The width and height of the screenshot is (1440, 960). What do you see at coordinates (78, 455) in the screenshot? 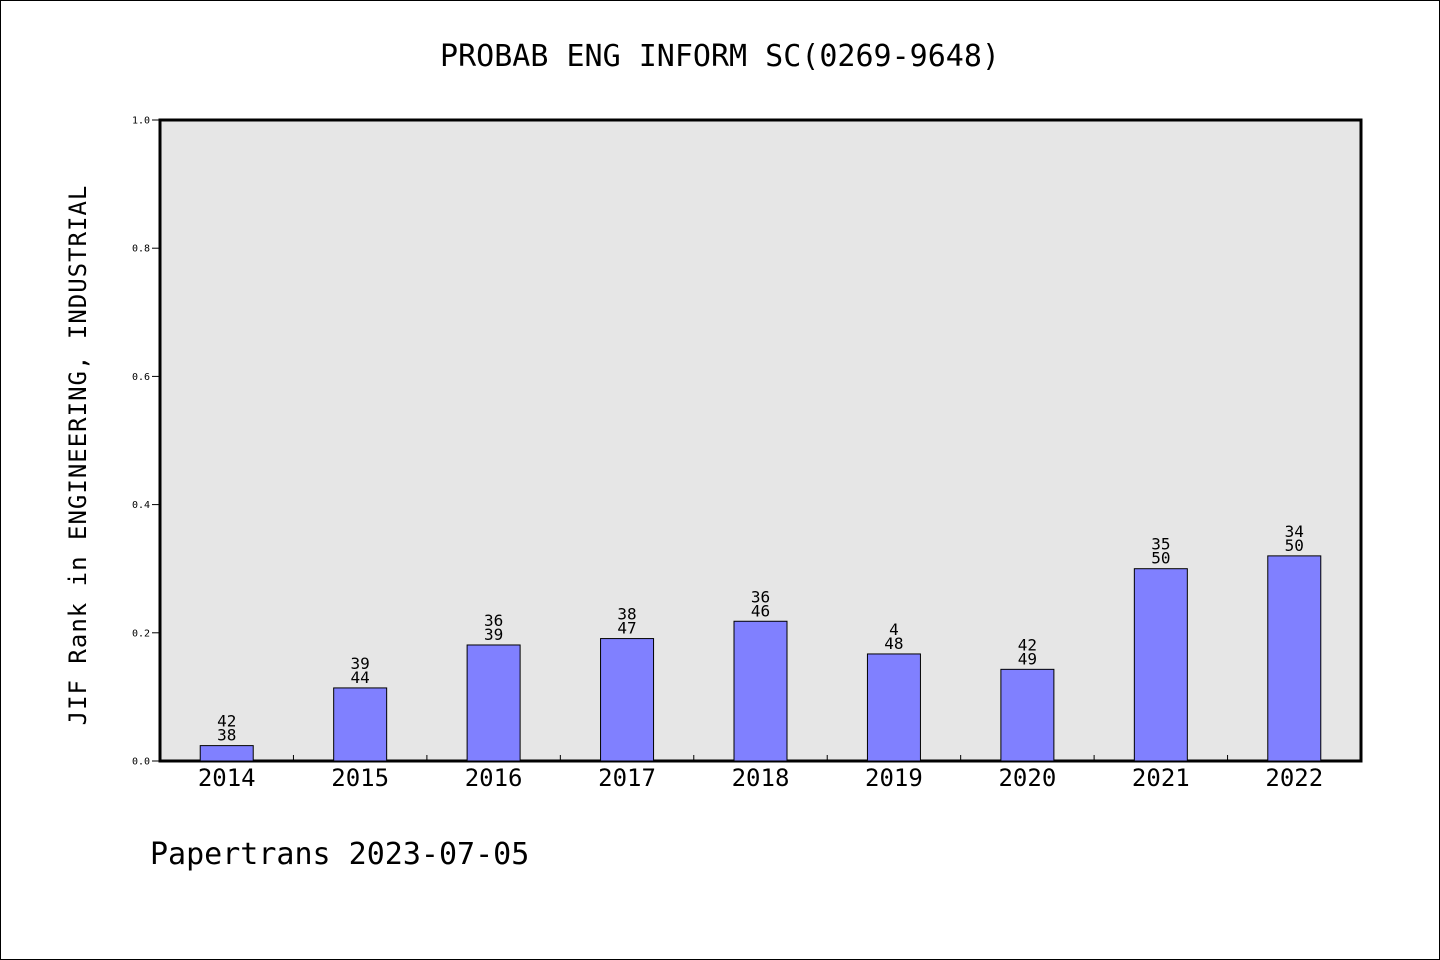
I see `y-axis-label: JIF Rank in ENGINEERING, INDUSTRIAL` at bounding box center [78, 455].